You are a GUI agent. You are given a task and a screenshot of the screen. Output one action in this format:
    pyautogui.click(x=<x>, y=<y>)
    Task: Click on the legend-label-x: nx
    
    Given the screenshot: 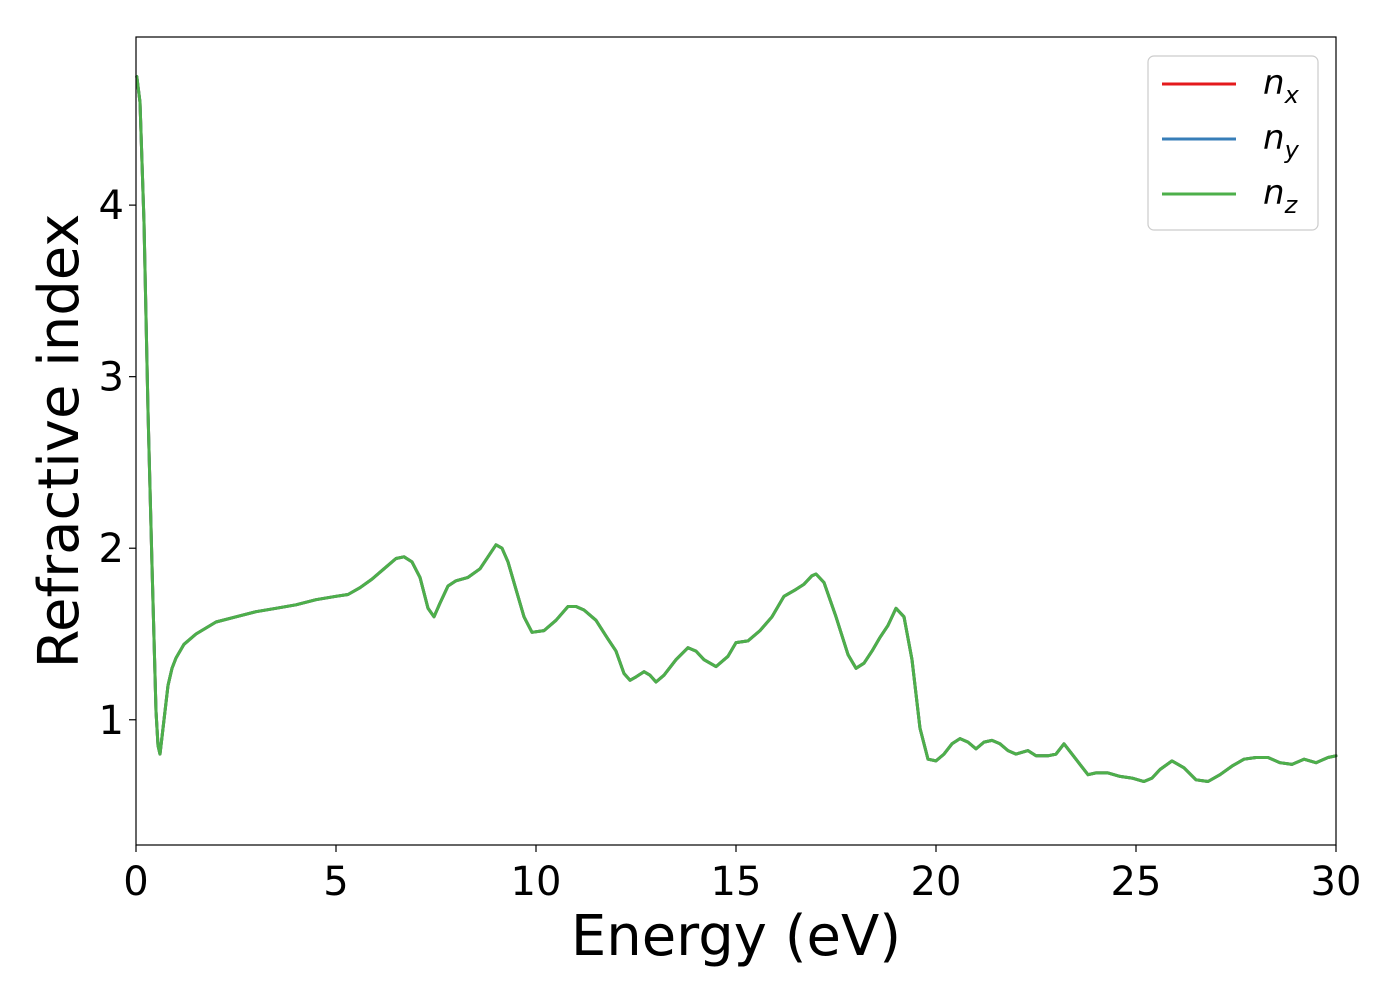 What is the action you would take?
    pyautogui.click(x=1281, y=86)
    